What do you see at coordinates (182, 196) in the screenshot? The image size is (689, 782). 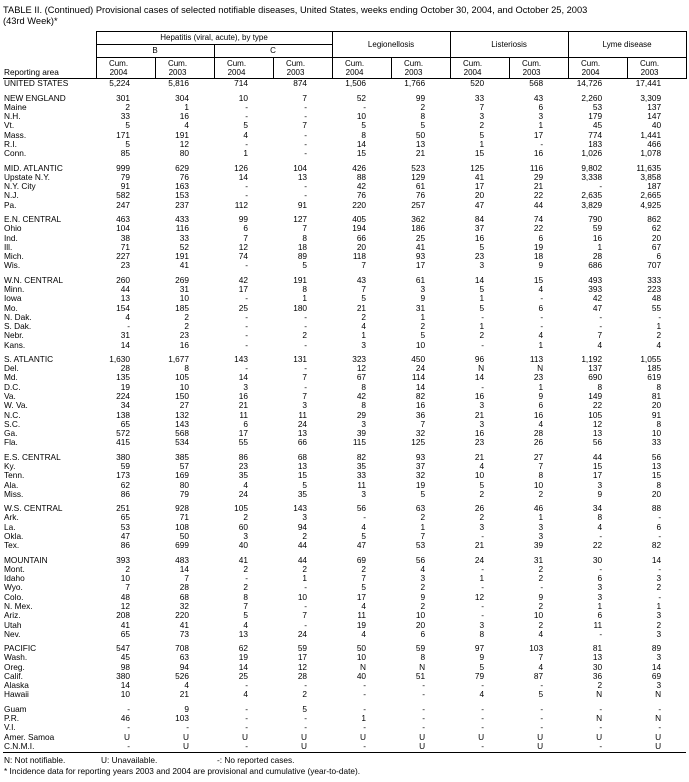 I see `value-cell: 153` at bounding box center [182, 196].